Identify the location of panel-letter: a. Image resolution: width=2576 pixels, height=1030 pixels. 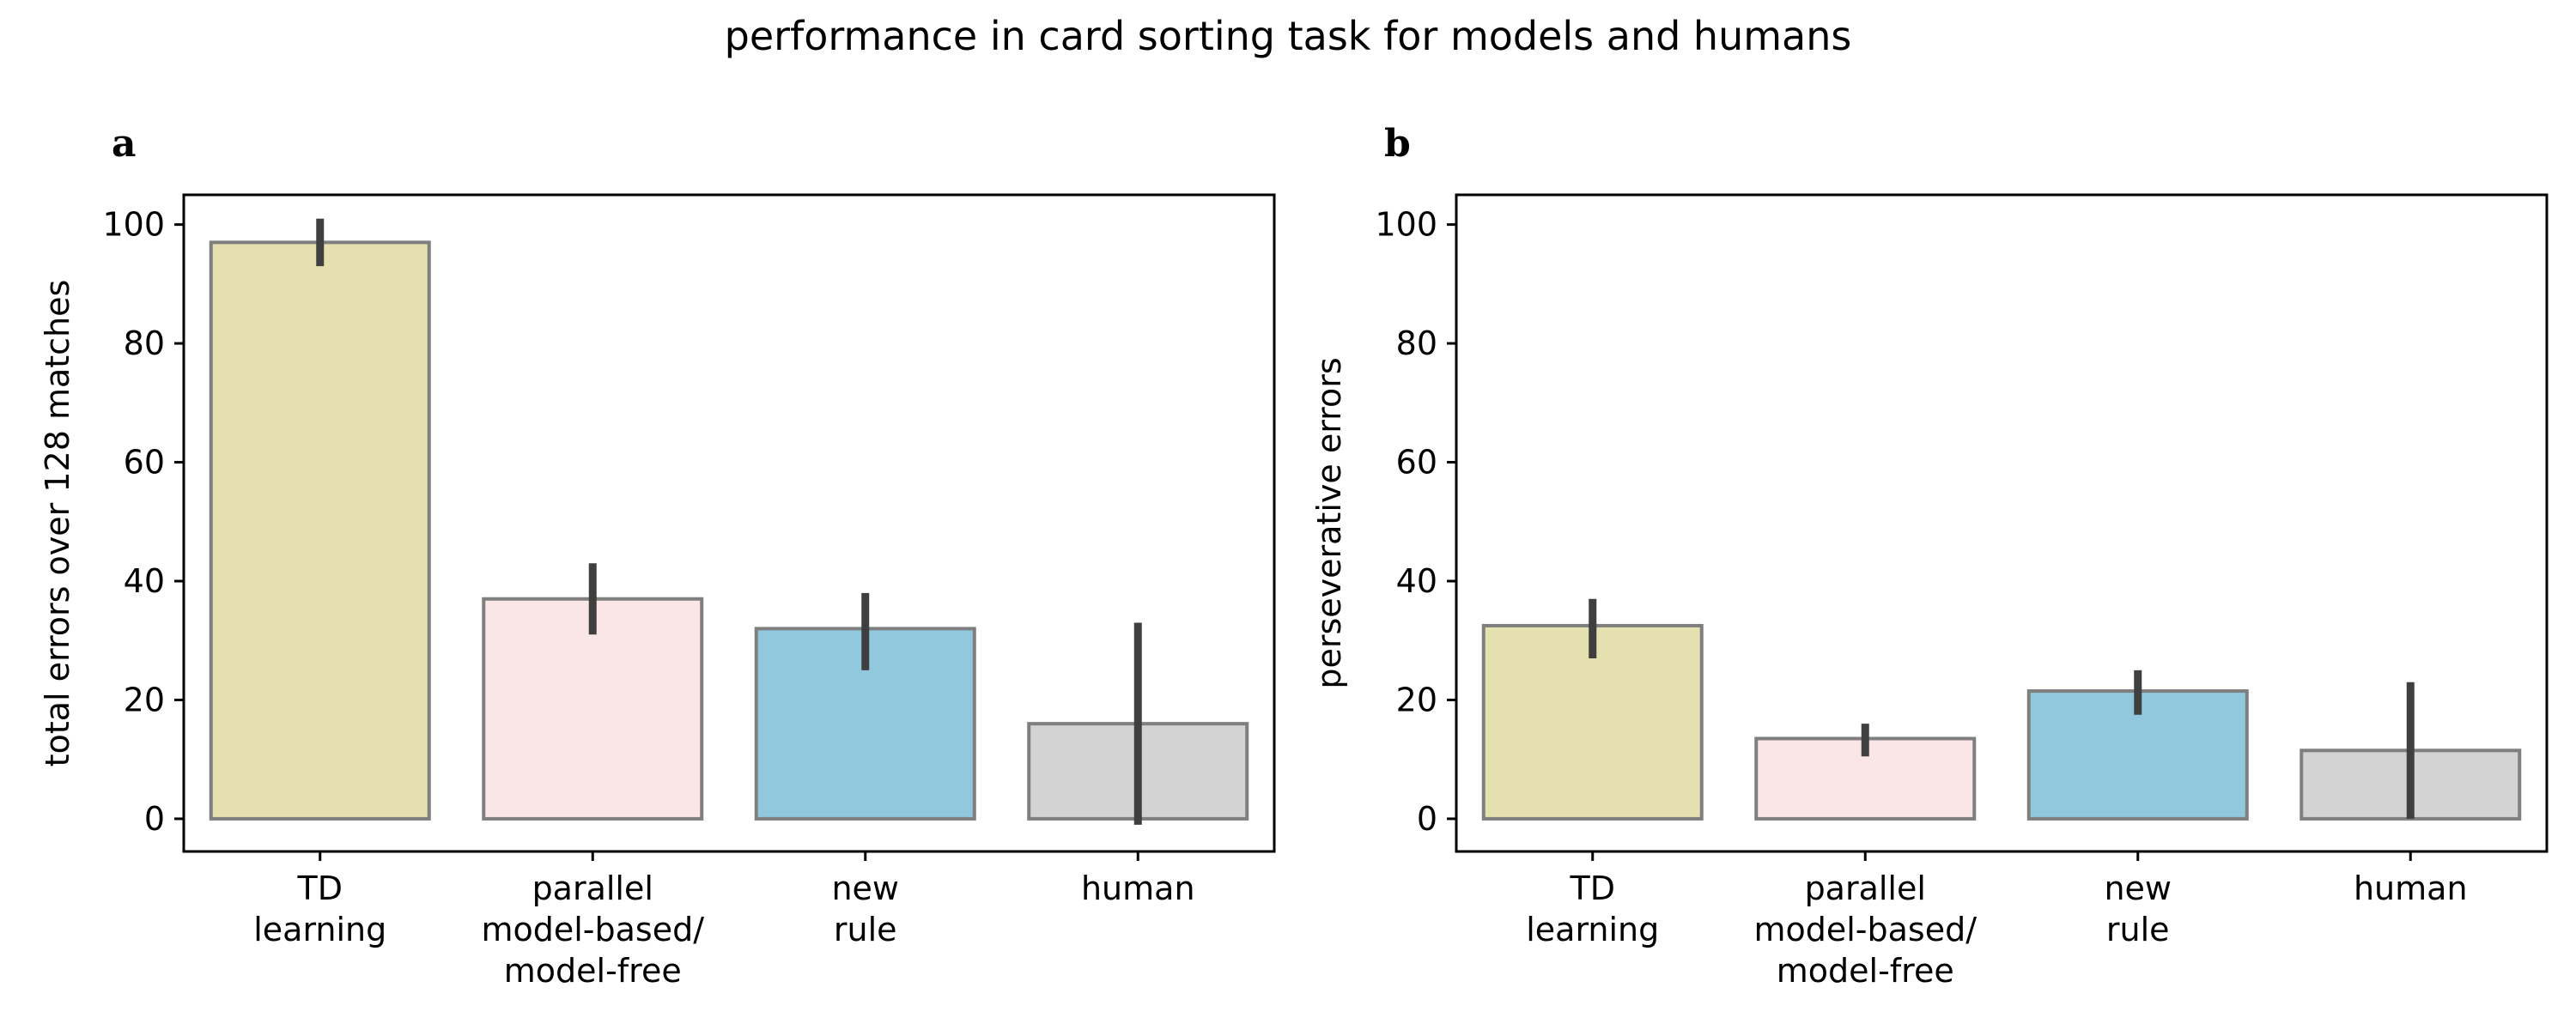
(124, 144).